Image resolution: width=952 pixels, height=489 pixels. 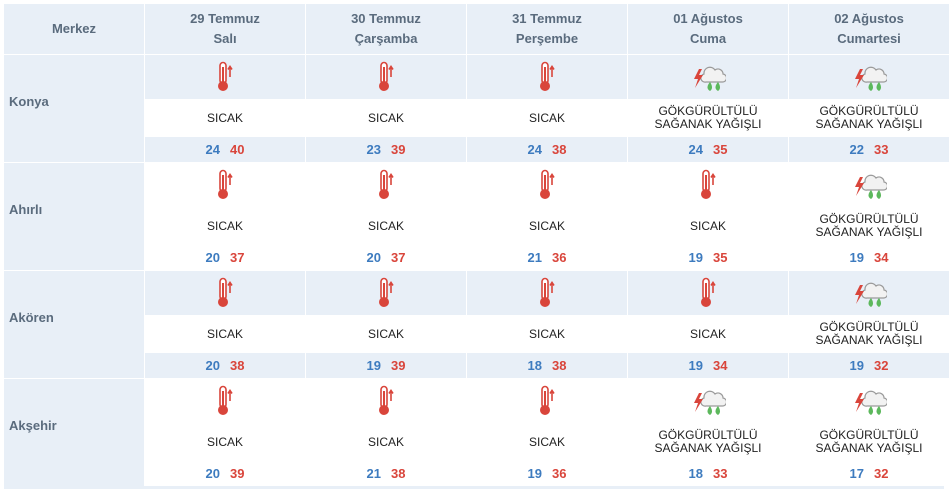 I want to click on forecast-cell: SICAK 19 35, so click(x=708, y=216).